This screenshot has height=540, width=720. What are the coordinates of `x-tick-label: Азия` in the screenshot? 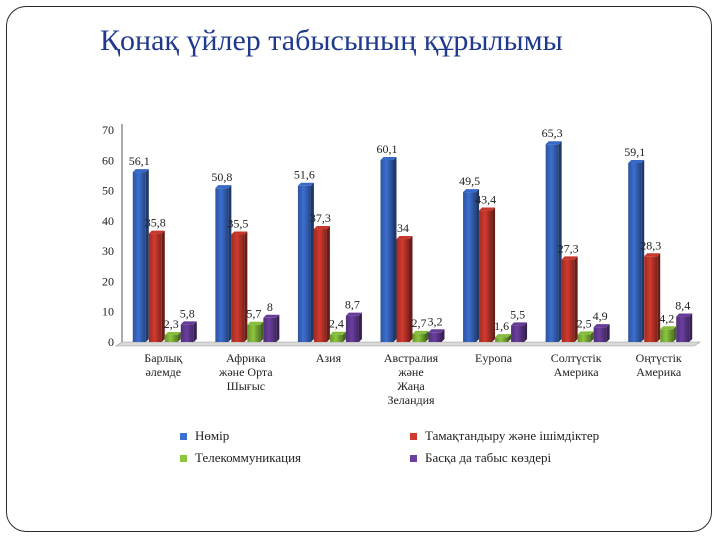 It's located at (329, 358).